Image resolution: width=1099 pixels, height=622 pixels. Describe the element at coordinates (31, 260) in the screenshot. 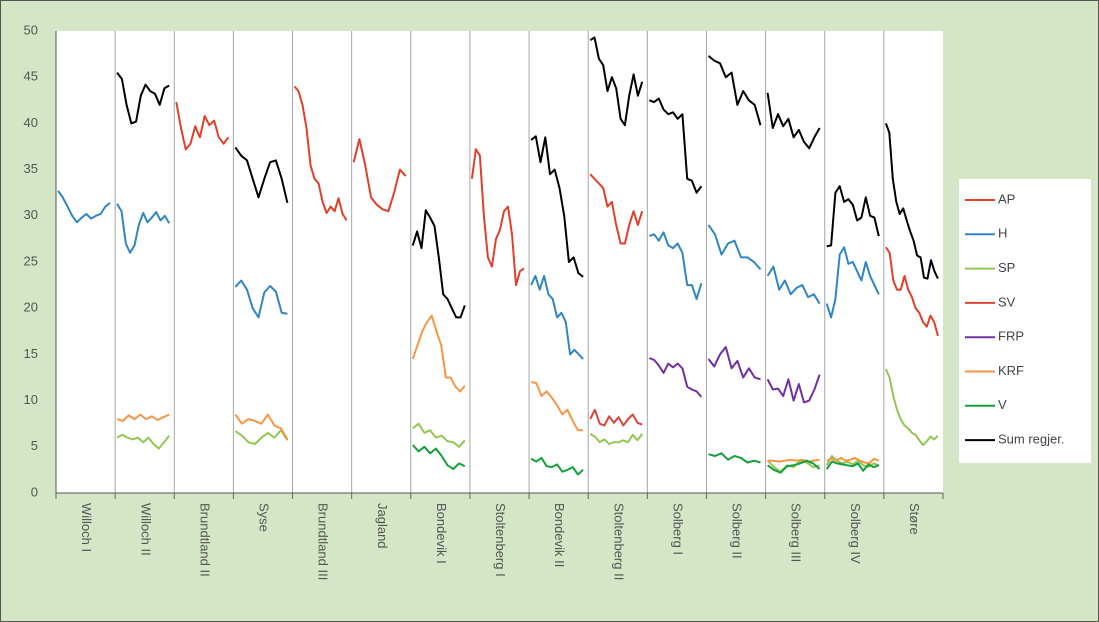

I see `y-tick-label: 25` at that location.